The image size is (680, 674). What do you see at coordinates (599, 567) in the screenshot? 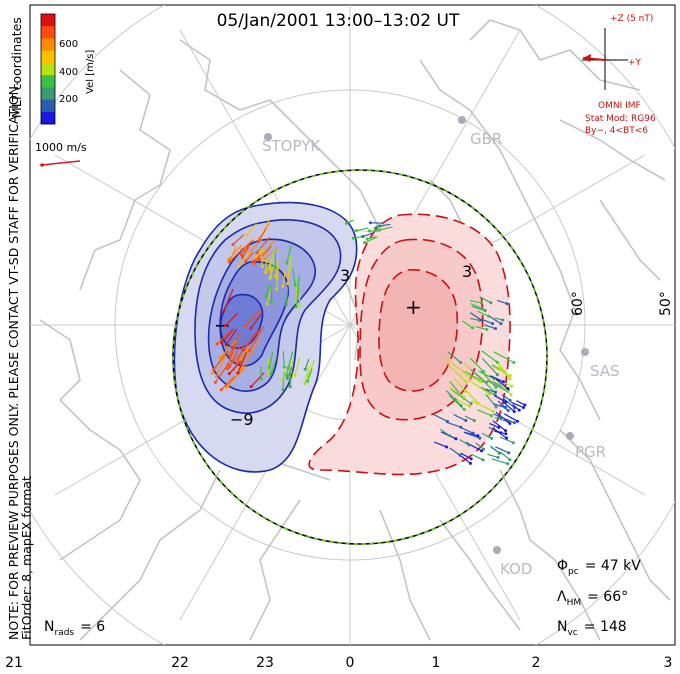
I see `svg-text:Φpc= 47 kV: Φpc = 47 kV` at bounding box center [599, 567].